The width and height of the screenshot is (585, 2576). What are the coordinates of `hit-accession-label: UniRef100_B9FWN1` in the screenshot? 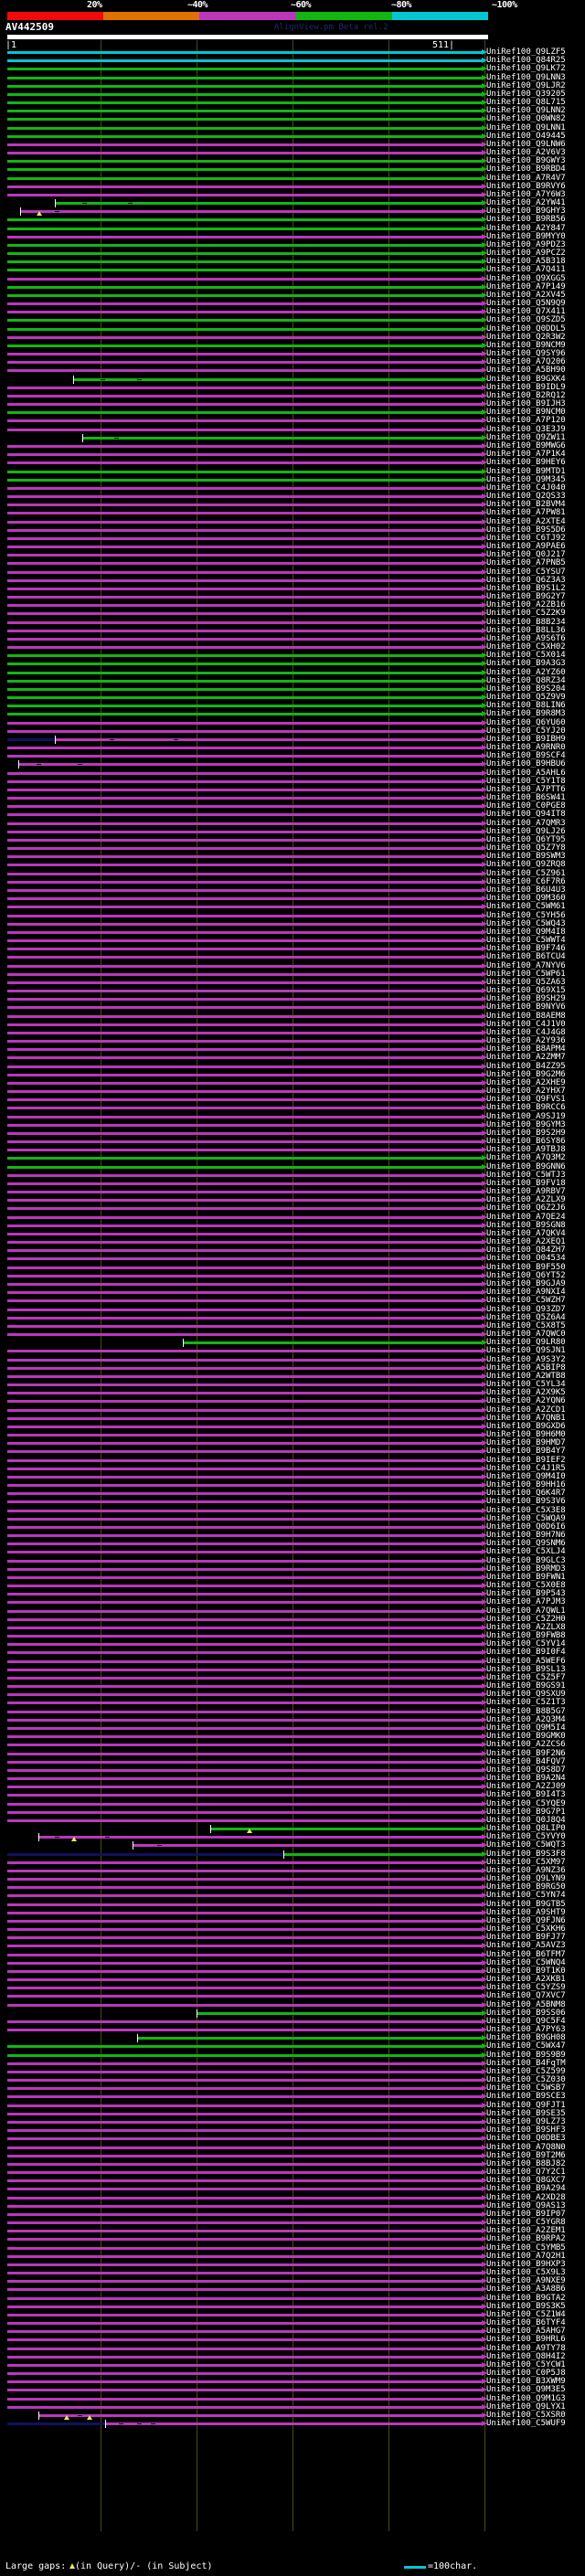 It's located at (526, 1577).